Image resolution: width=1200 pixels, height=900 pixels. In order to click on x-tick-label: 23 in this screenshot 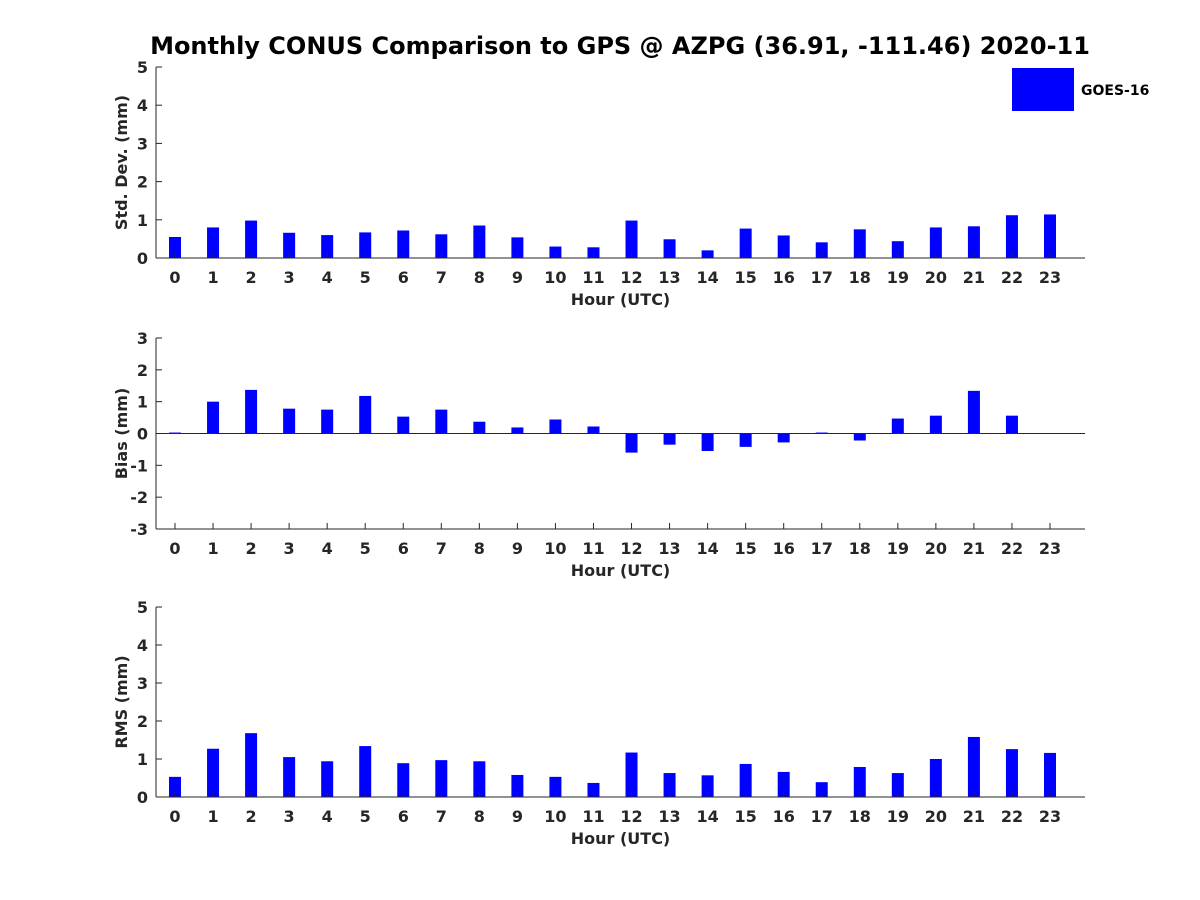, I will do `click(1050, 816)`.